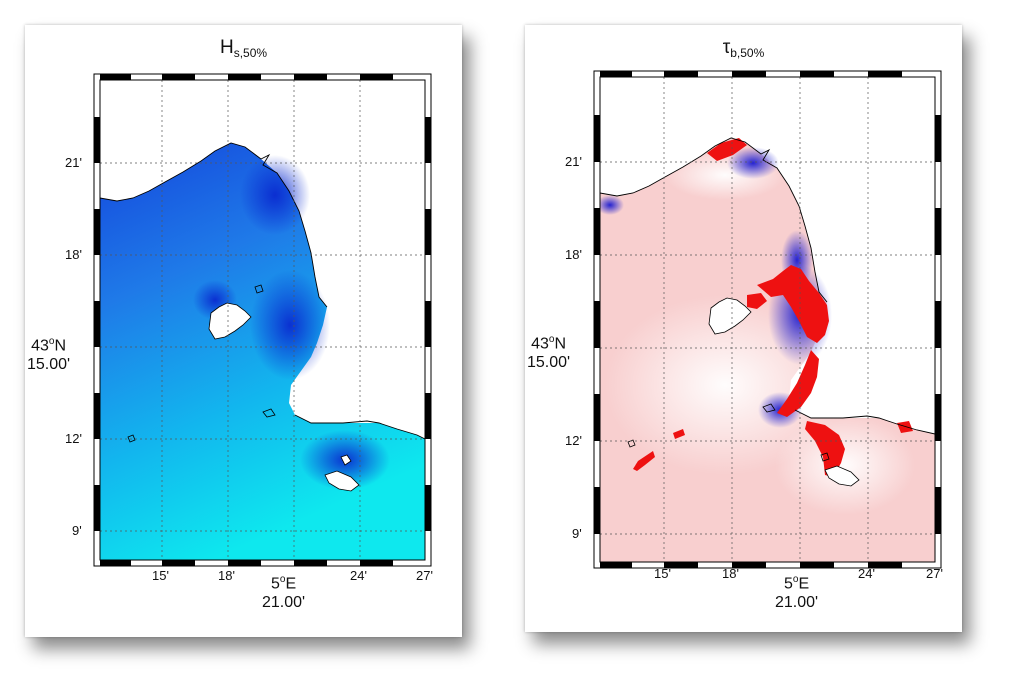 Image resolution: width=1020 pixels, height=697 pixels. Describe the element at coordinates (73, 438) in the screenshot. I see `hs-y-tick-12: 12'` at that location.